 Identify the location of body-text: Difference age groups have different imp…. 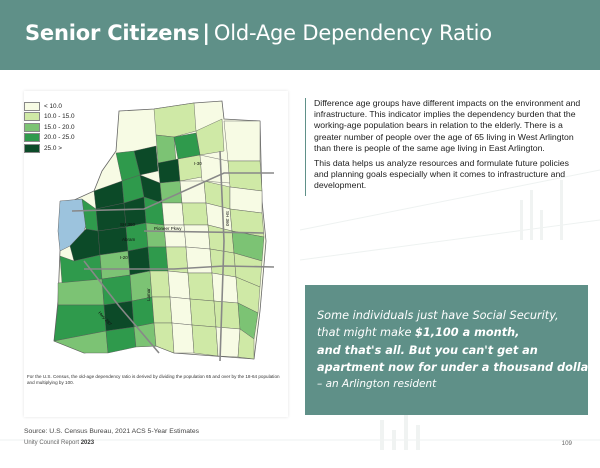
(443, 147).